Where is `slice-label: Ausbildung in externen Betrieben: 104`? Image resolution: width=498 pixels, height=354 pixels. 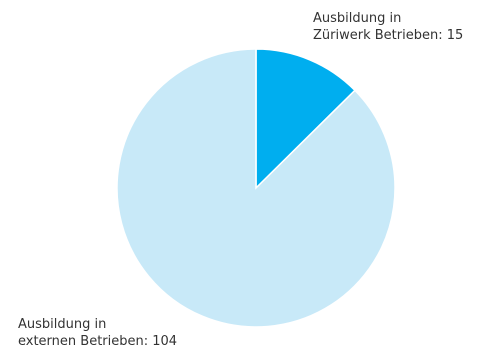
slice-label: Ausbildung in externen Betrieben: 104 is located at coordinates (98, 333).